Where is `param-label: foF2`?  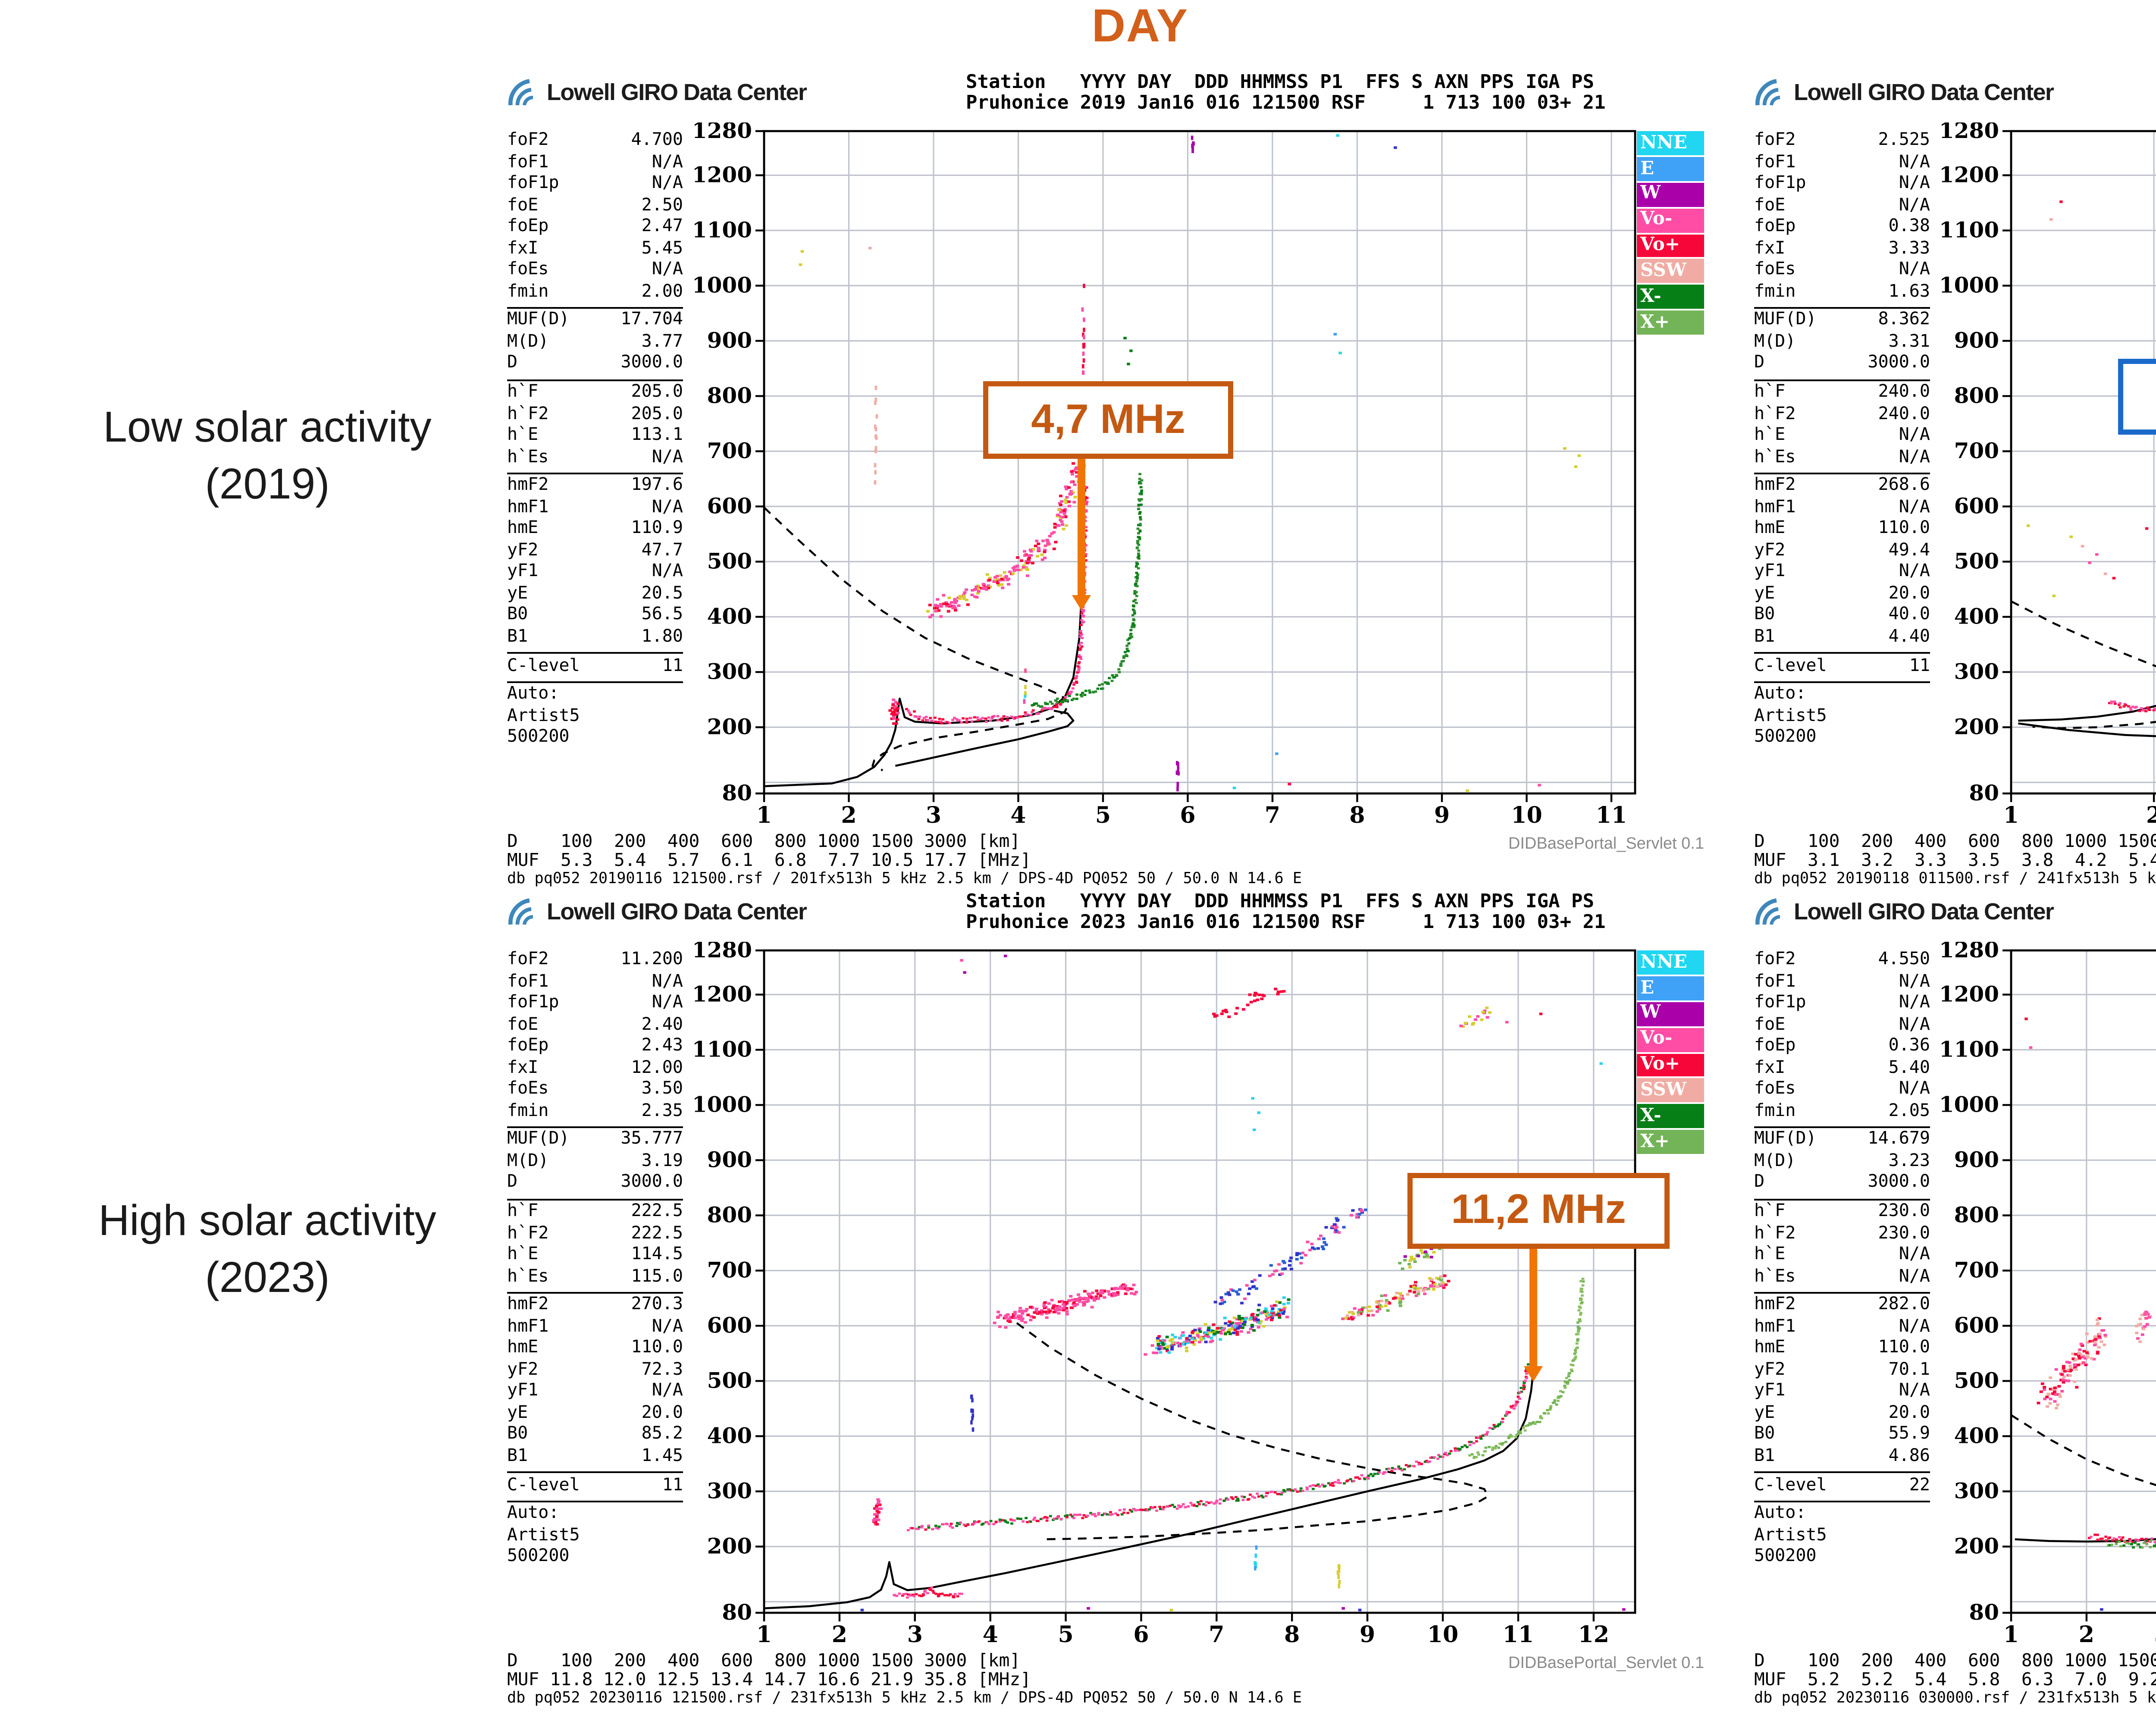 param-label: foF2 is located at coordinates (528, 960).